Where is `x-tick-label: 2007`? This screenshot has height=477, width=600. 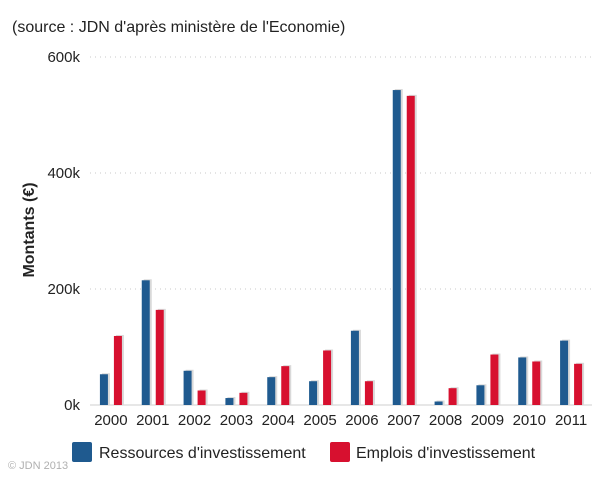
x-tick-label: 2007 is located at coordinates (403, 420).